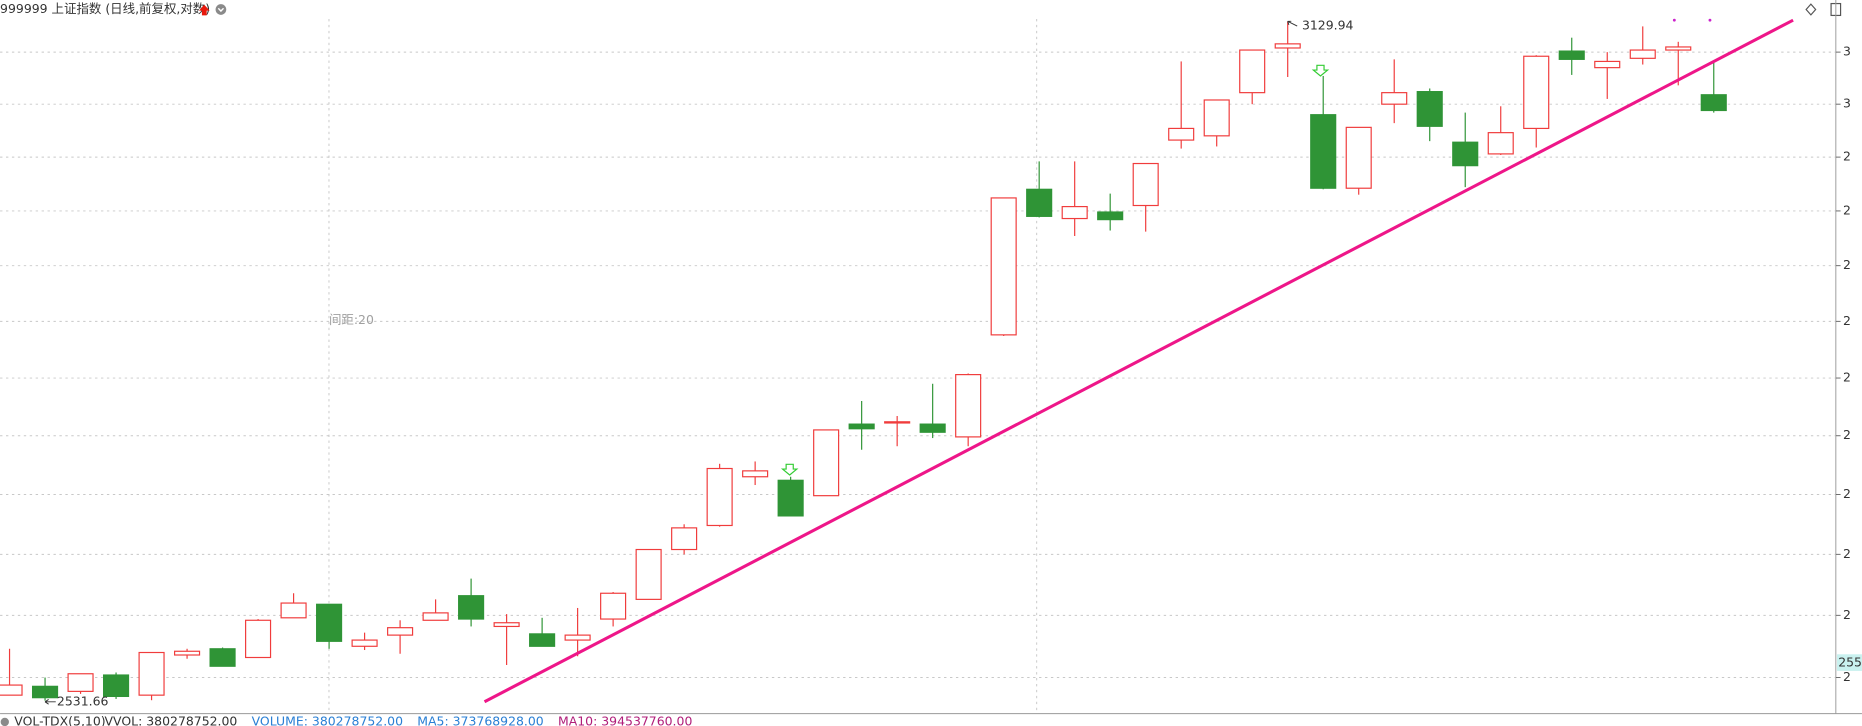 The width and height of the screenshot is (1862, 726). What do you see at coordinates (351, 319) in the screenshot?
I see `interval-label: 间距:20` at bounding box center [351, 319].